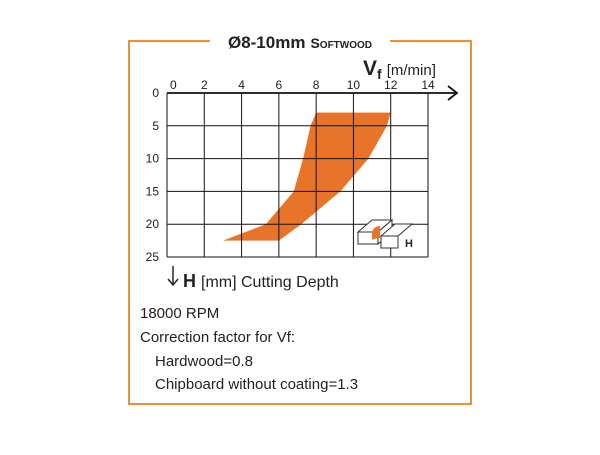 The width and height of the screenshot is (600, 455). Describe the element at coordinates (189, 281) in the screenshot. I see `y-symbol: H` at that location.